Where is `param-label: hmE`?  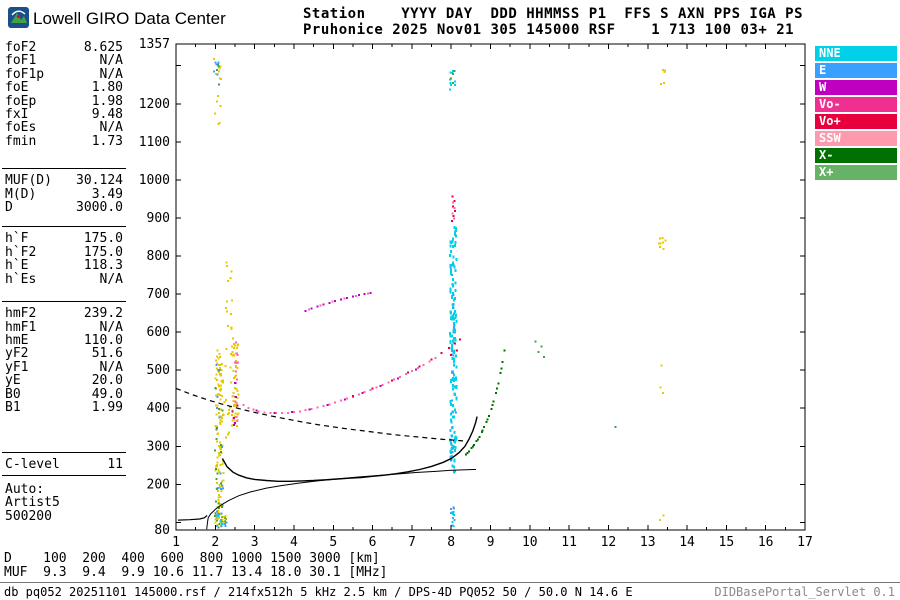
param-label: hmE is located at coordinates (17, 340).